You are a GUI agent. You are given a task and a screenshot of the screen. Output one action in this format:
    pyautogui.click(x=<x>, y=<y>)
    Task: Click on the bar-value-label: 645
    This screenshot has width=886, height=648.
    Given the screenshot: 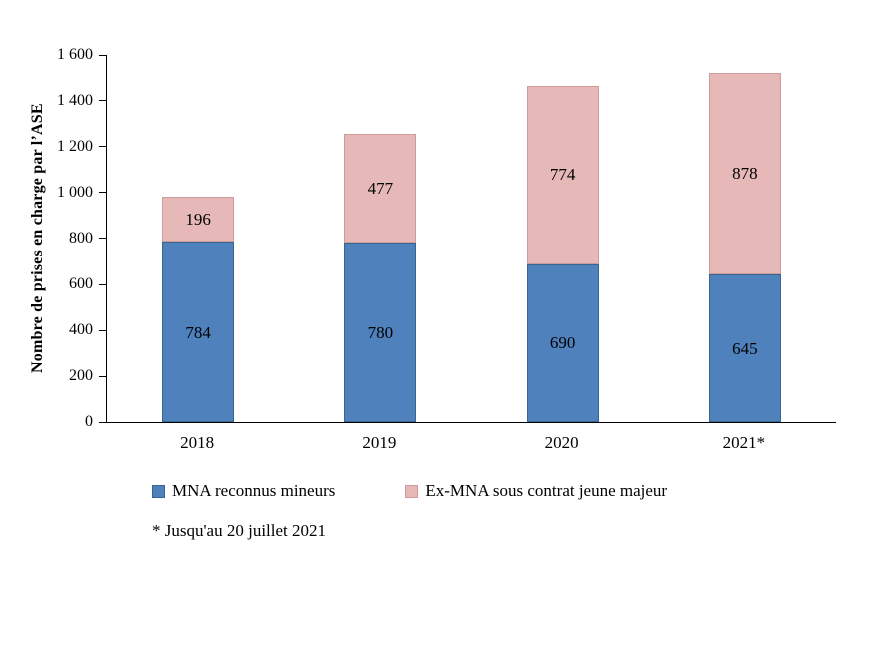 What is the action you would take?
    pyautogui.click(x=745, y=348)
    